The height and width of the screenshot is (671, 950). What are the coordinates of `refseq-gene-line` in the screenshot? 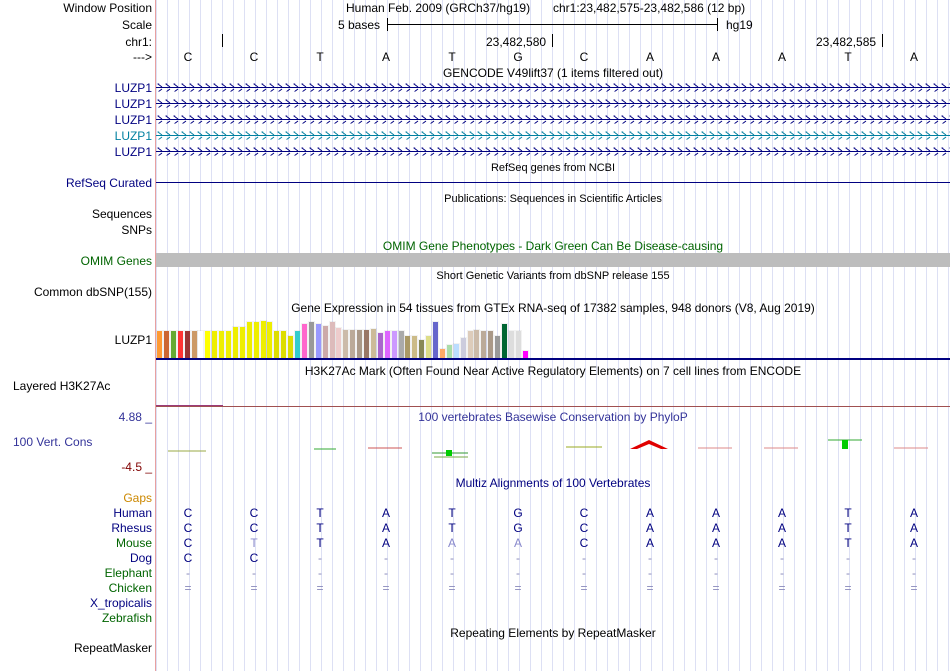 It's located at (553, 182).